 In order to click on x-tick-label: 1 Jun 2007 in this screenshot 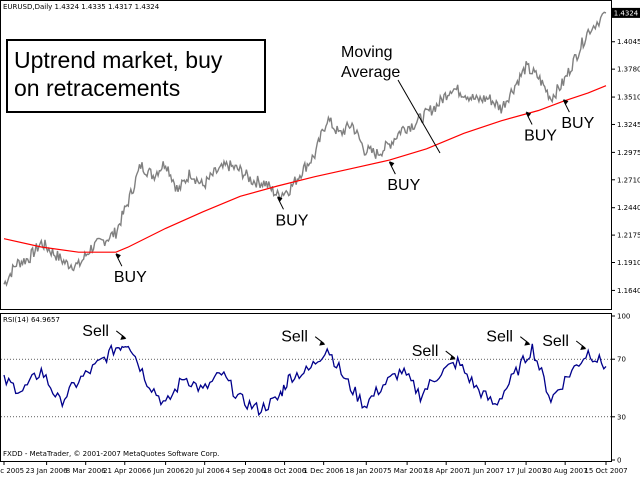, I will do `click(485, 471)`.